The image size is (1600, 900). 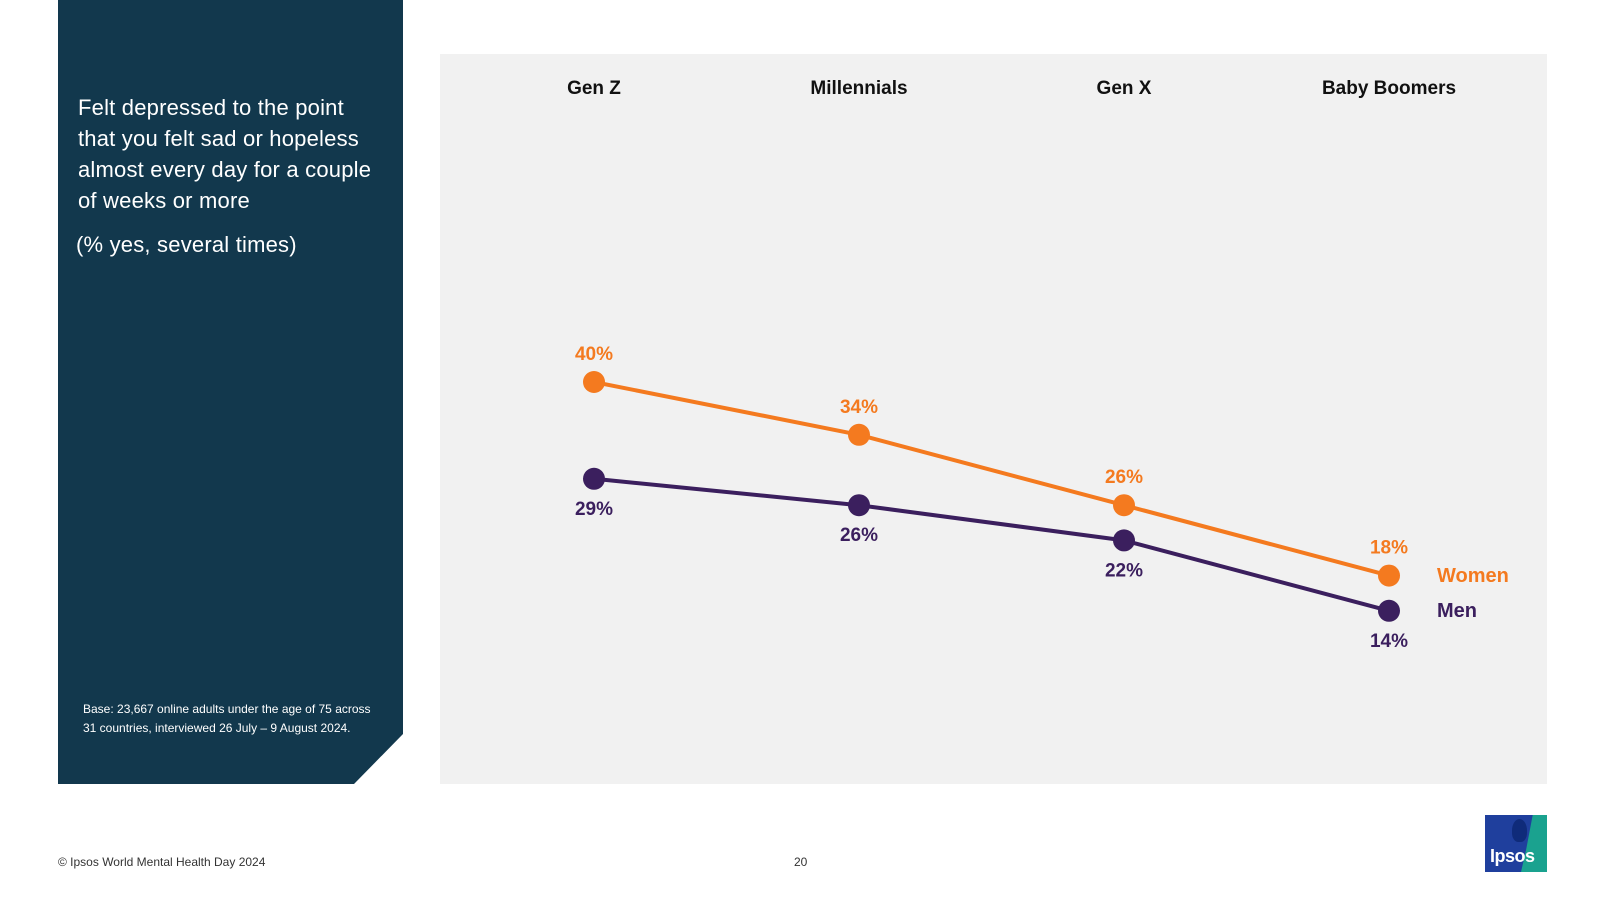 I want to click on logo-head-icon, so click(x=1519, y=830).